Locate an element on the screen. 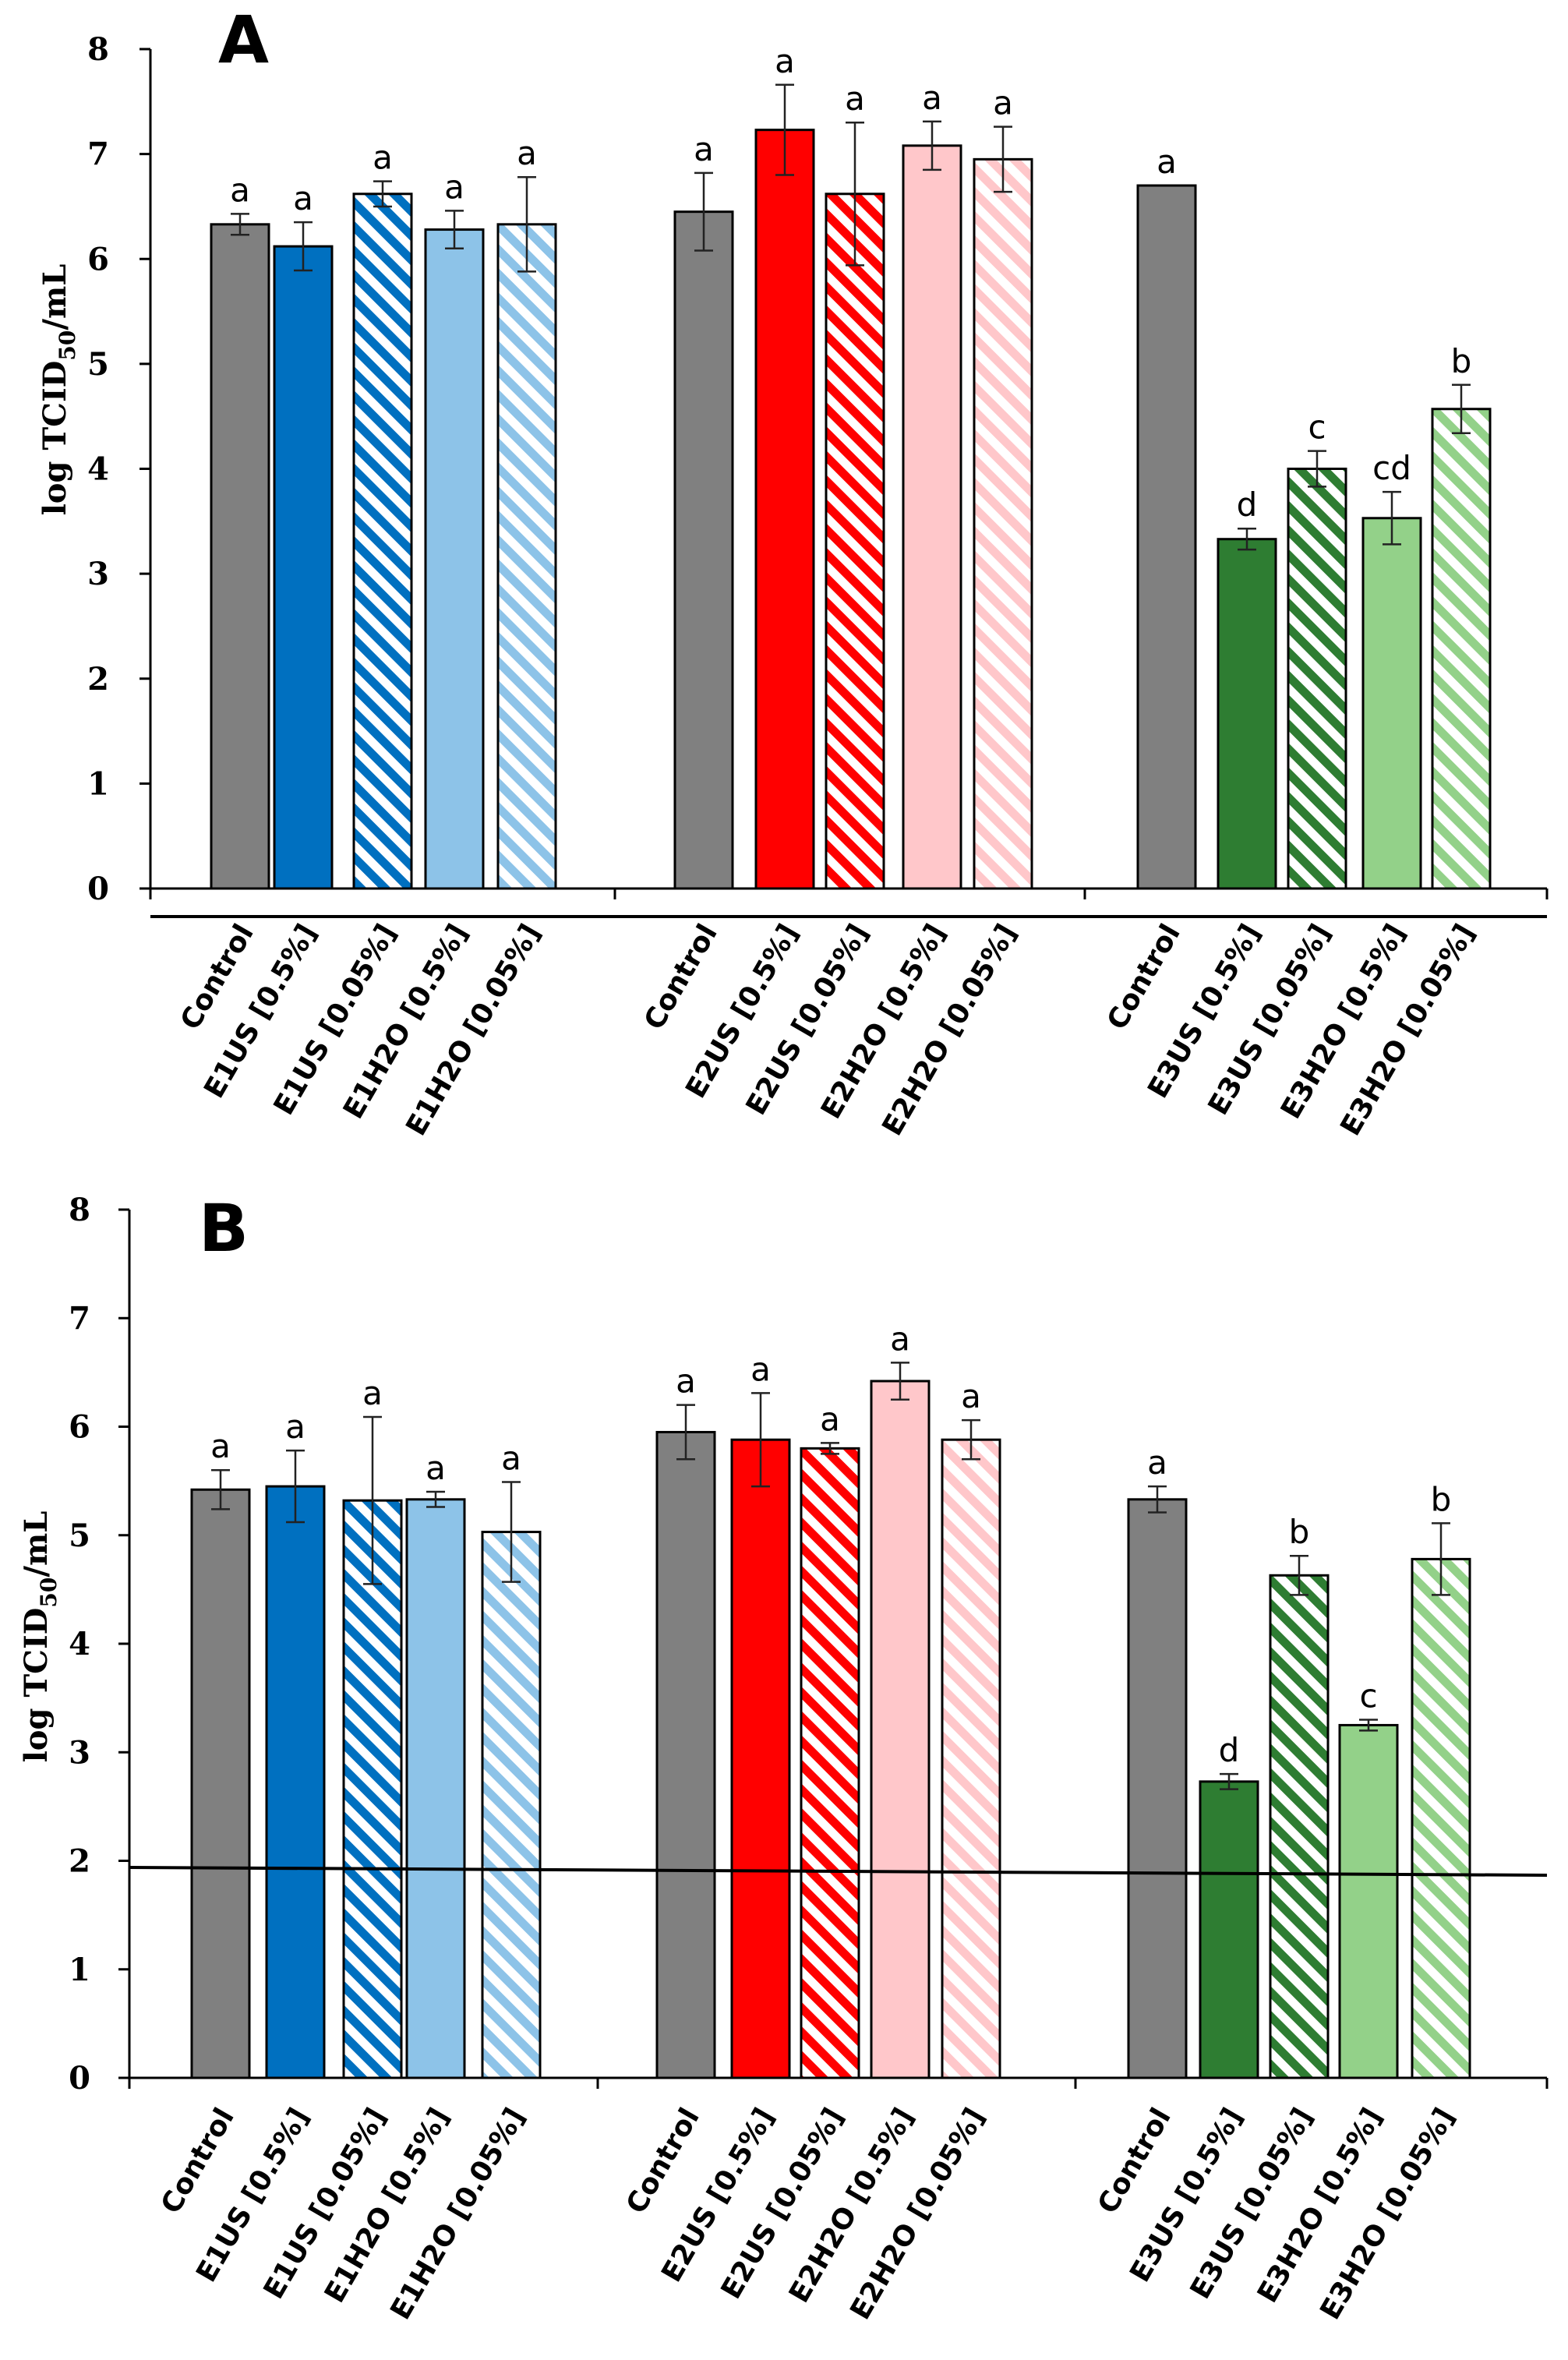 The image size is (1568, 2360). y-tick-label: 2 is located at coordinates (98, 679).